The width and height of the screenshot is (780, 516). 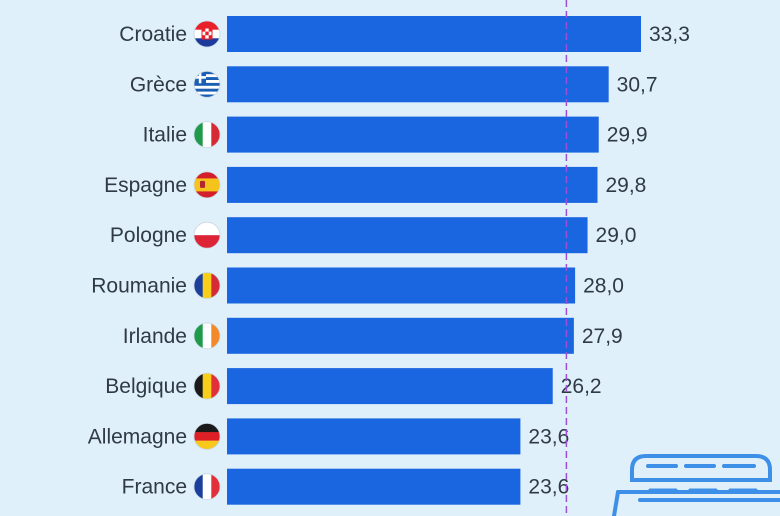 What do you see at coordinates (625, 185) in the screenshot?
I see `value-label: 29,8` at bounding box center [625, 185].